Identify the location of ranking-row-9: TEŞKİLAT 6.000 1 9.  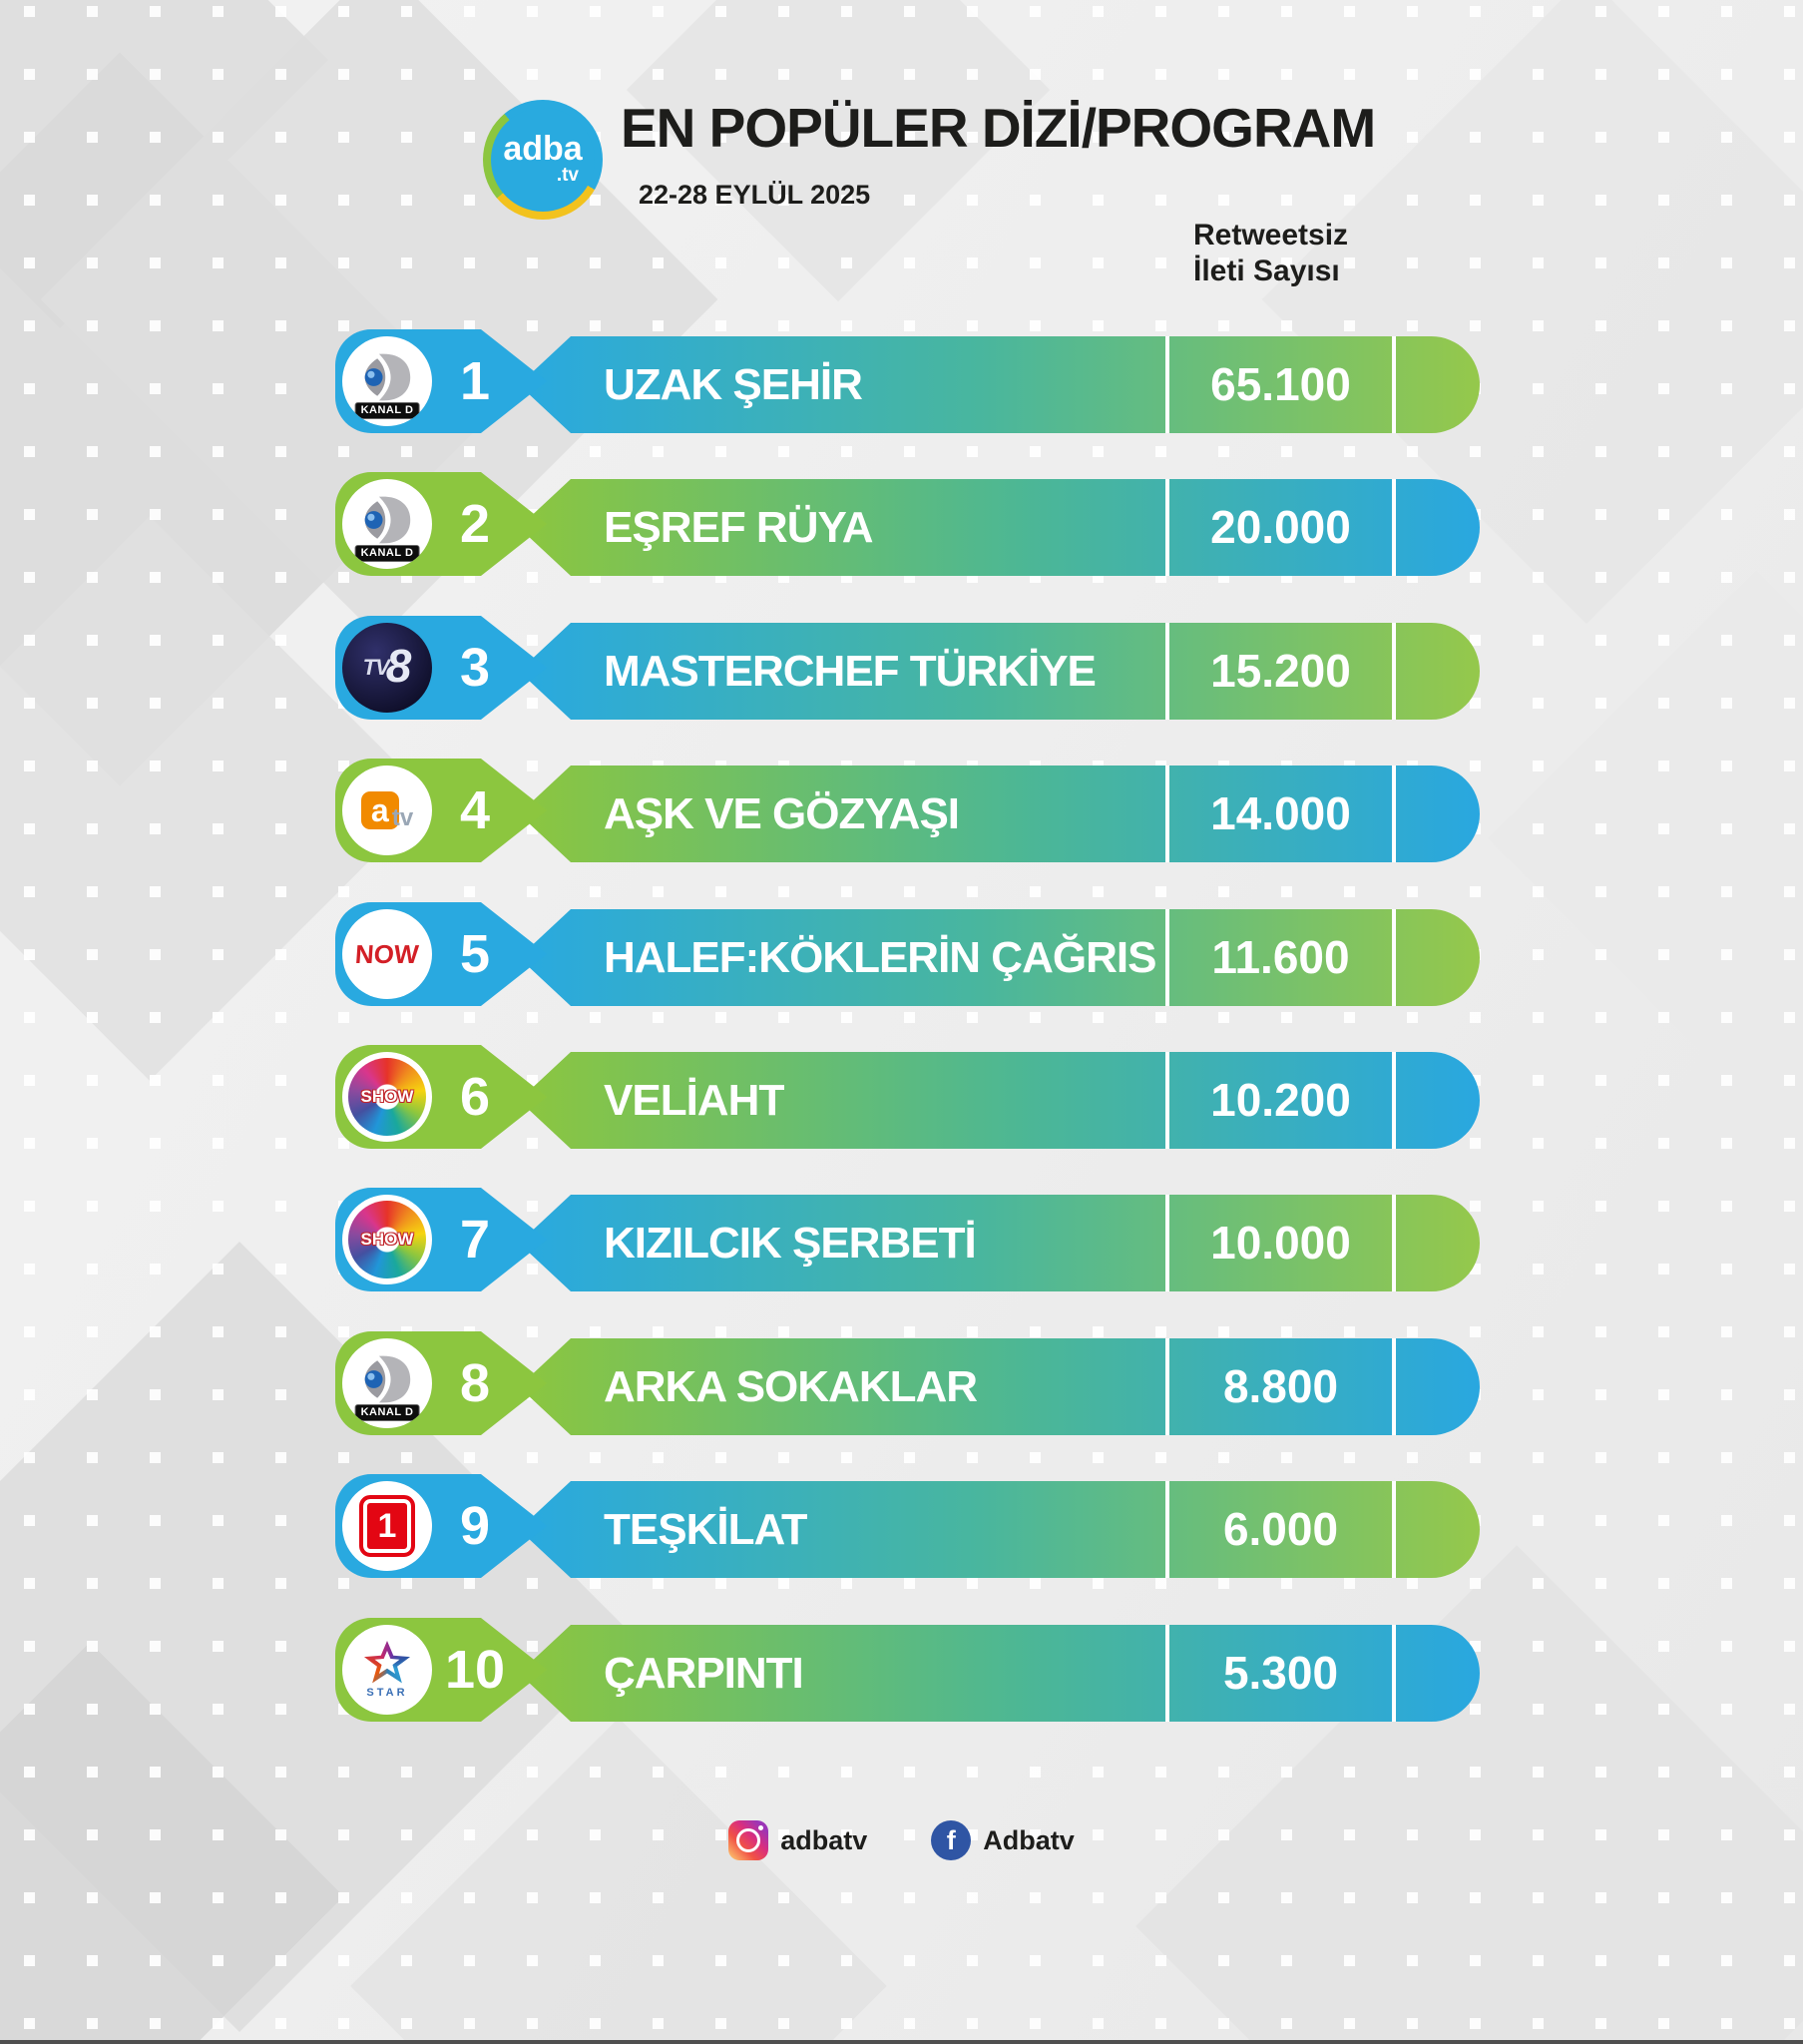
(901, 1526).